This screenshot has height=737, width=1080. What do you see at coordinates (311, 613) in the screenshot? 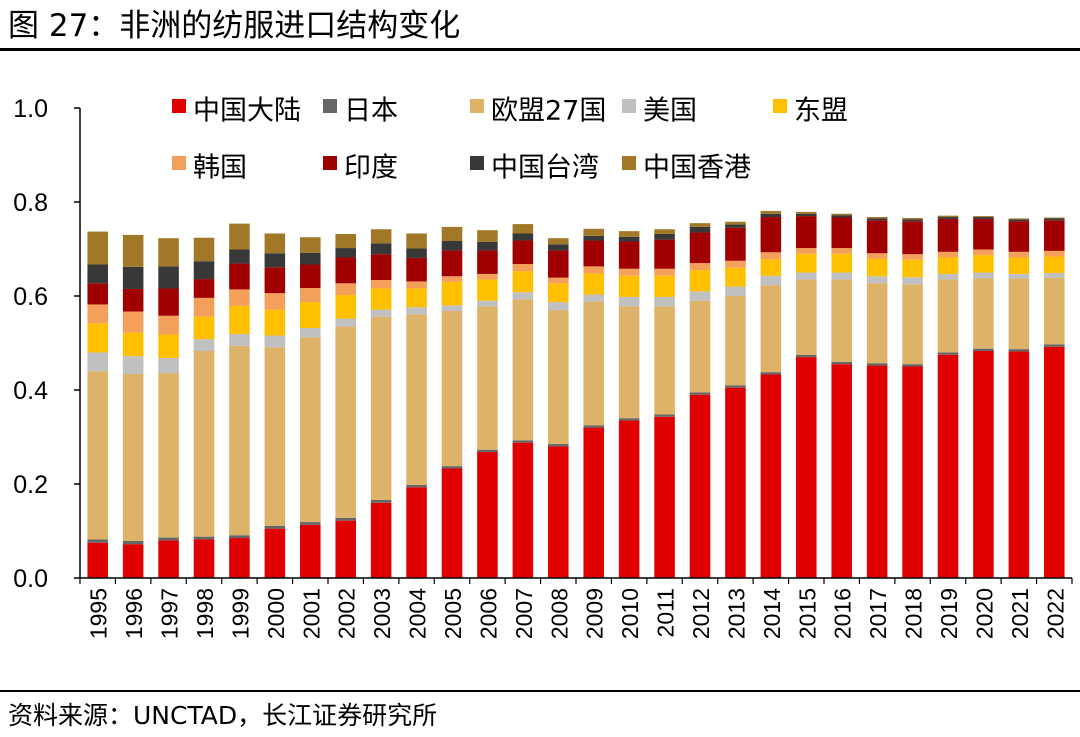
I see `x-tick-label-2001: 2001` at bounding box center [311, 613].